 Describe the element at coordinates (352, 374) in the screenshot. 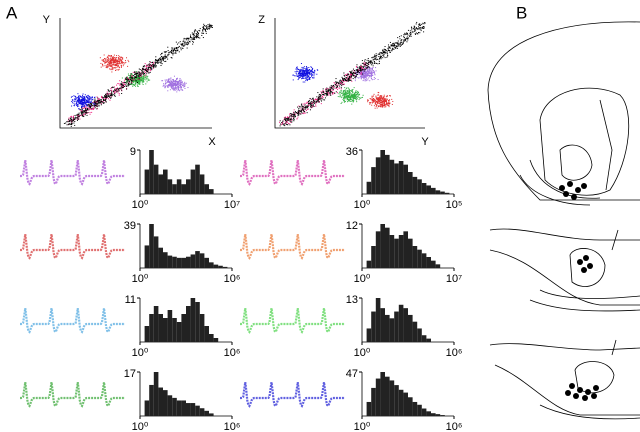

I see `y-tick-label: 47` at that location.